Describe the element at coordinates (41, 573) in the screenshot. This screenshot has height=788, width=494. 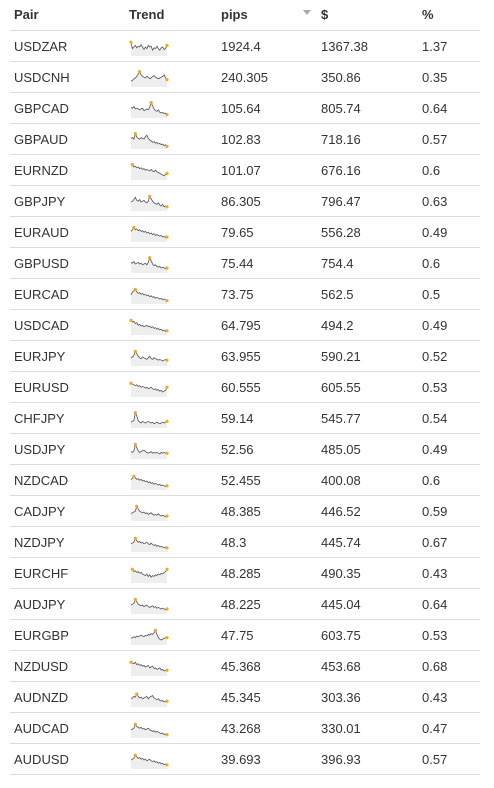
I see `pair-cell: EURCHF` at that location.